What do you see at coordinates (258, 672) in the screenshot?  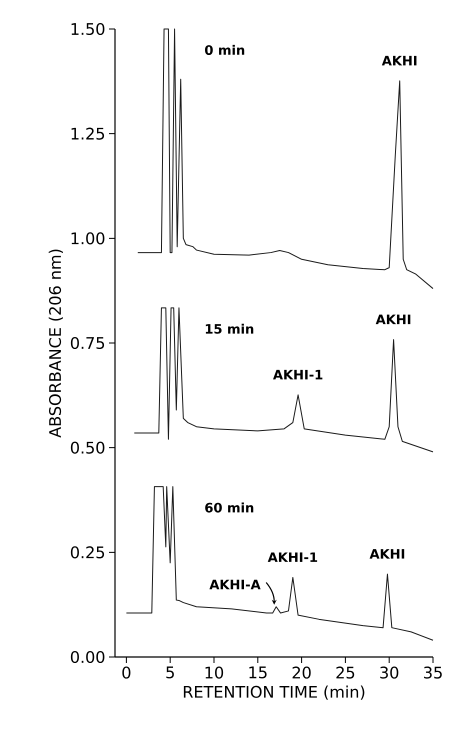 I see `x-tick-label: 15` at bounding box center [258, 672].